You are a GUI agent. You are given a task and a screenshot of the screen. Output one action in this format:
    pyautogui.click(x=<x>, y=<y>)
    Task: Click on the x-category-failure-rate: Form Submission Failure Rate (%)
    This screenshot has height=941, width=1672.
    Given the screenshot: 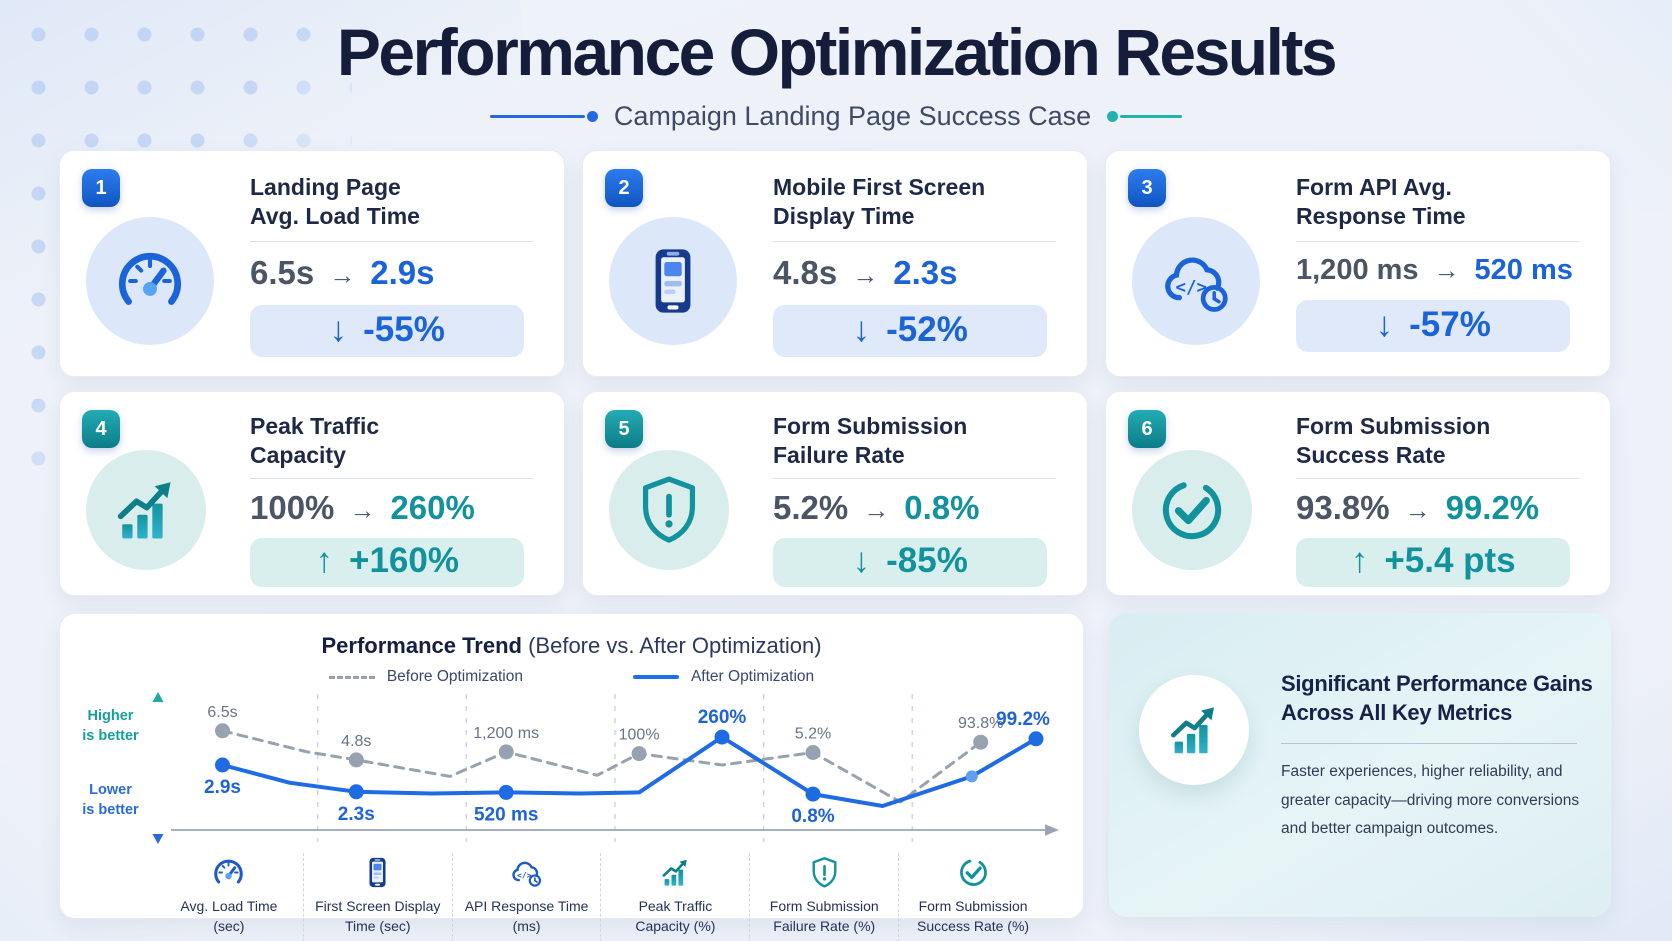 What is the action you would take?
    pyautogui.click(x=823, y=897)
    